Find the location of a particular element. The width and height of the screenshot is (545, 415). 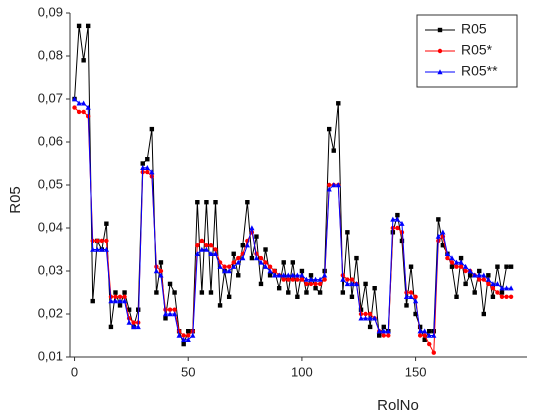

y-tick-label: 0,06 is located at coordinates (50, 140).